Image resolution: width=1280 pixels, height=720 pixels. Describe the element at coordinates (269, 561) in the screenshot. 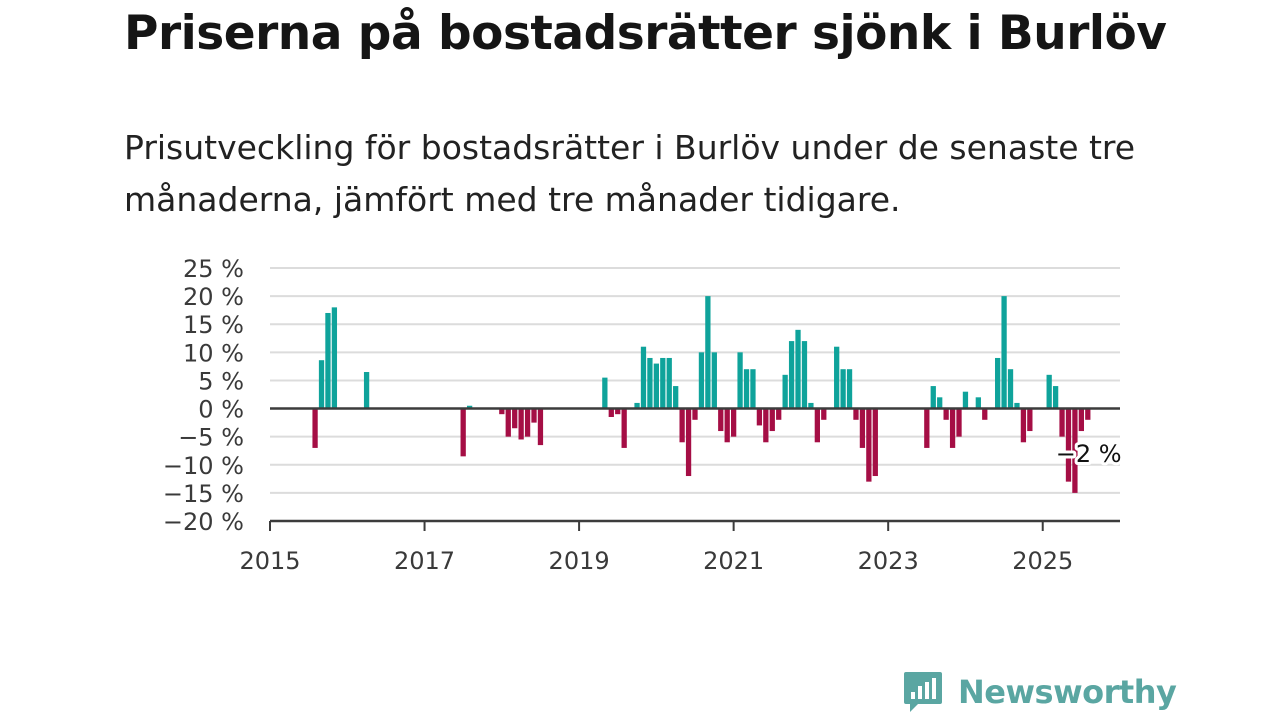

I see `x-tick-label: 2015` at that location.